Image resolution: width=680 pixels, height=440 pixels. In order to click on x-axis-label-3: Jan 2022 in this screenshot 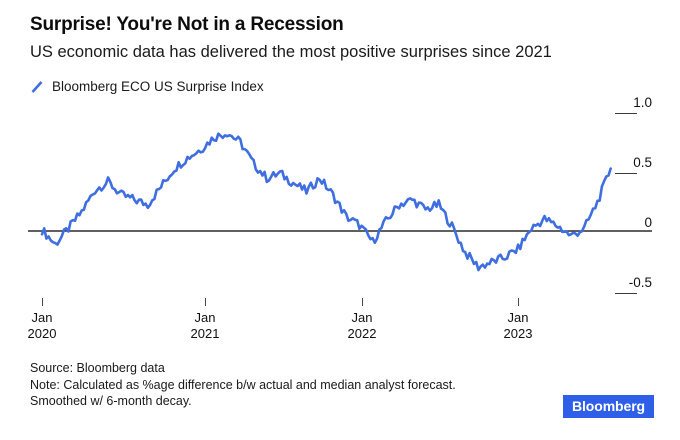, I will do `click(362, 326)`.